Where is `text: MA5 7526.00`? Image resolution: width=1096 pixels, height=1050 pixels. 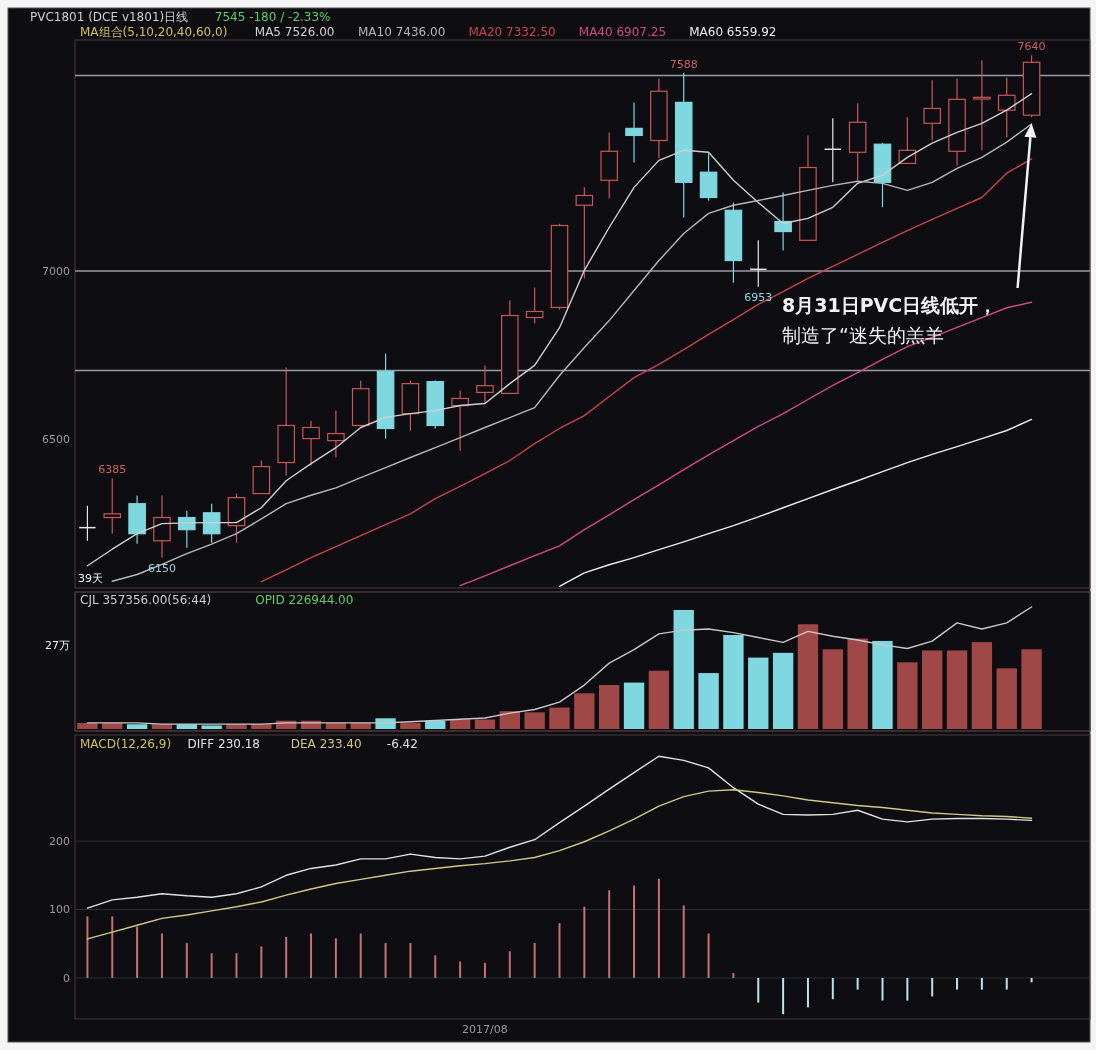
text: MA5 7526.00 is located at coordinates (294, 32).